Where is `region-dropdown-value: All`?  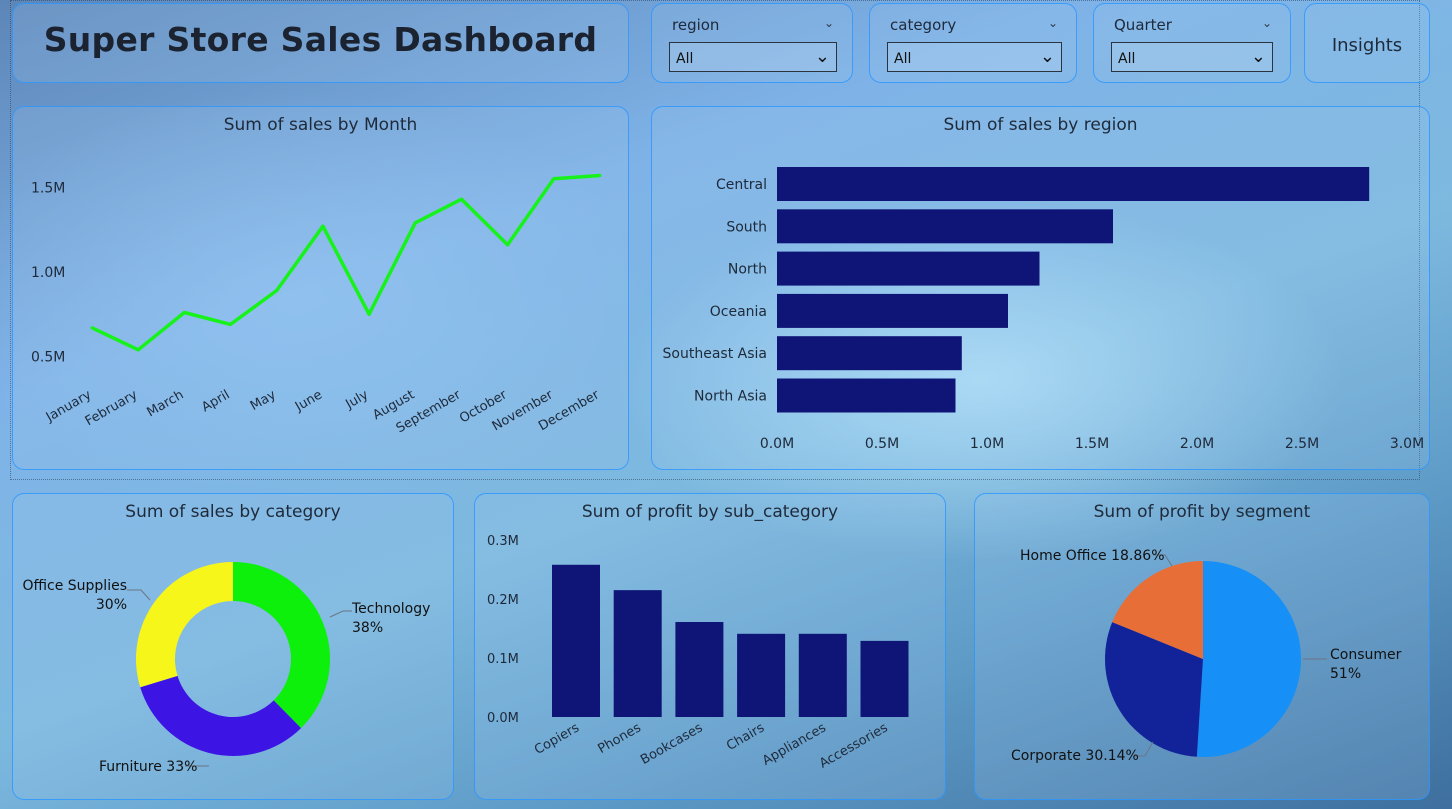
region-dropdown-value: All is located at coordinates (685, 59).